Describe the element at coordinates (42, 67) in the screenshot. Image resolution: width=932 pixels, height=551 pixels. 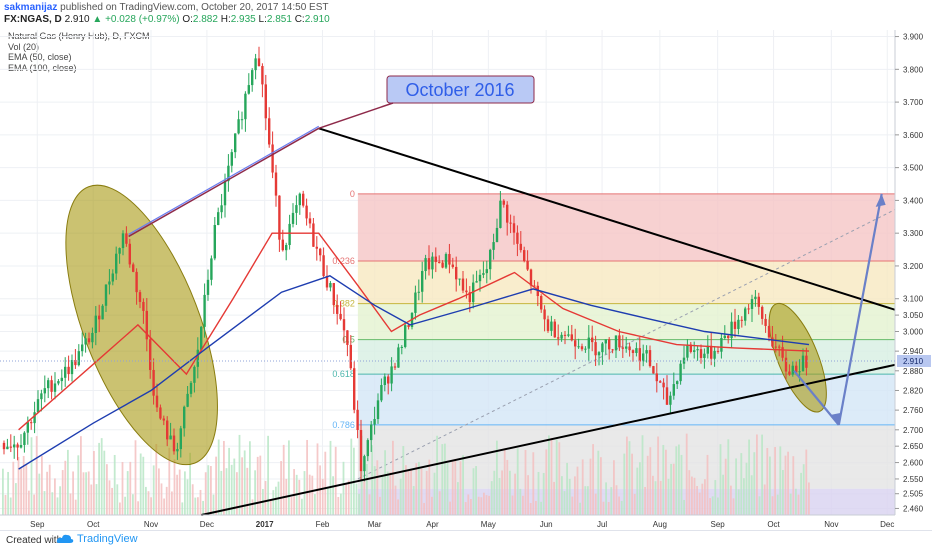
I see `legend-ema100: EMA (100, close)` at that location.